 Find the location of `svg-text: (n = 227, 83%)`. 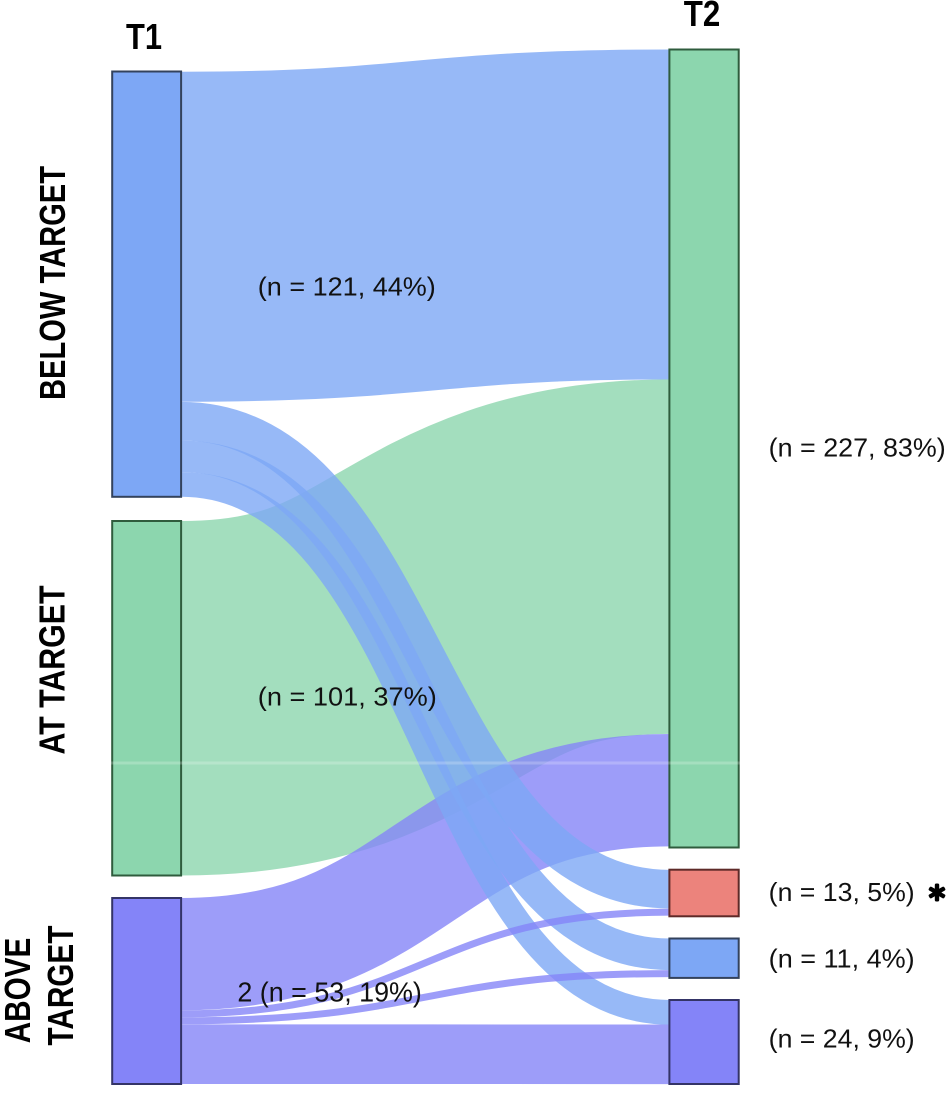

svg-text: (n = 227, 83%) is located at coordinates (857, 448).